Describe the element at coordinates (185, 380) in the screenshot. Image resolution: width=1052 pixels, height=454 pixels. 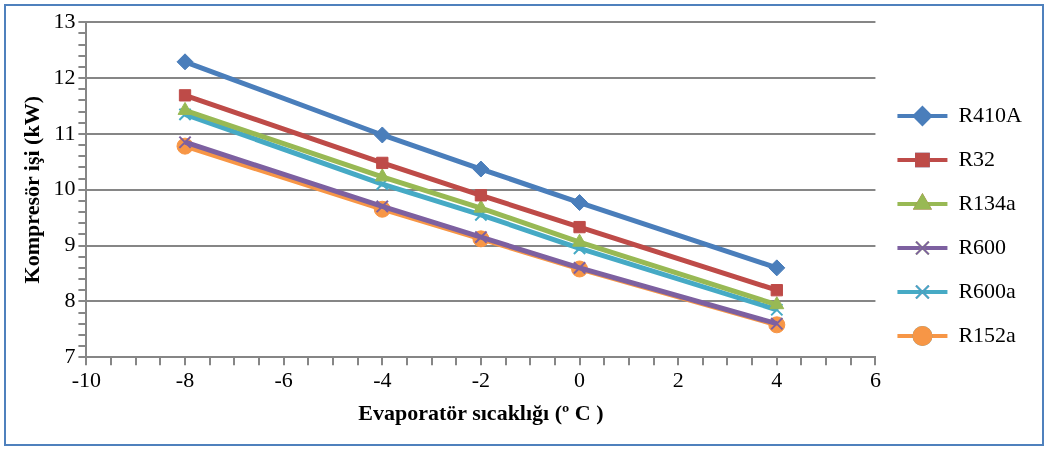
I see `x-tick-label: -8` at that location.